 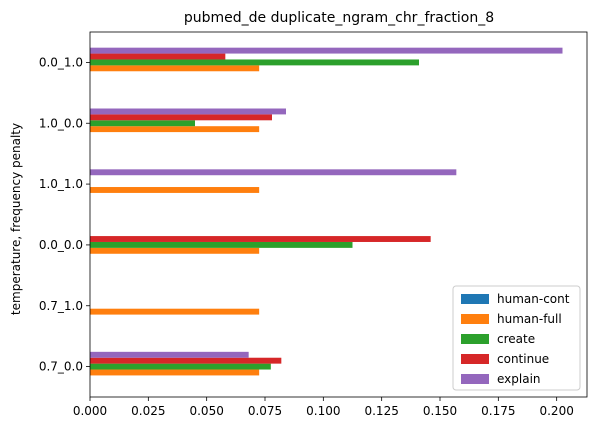 What do you see at coordinates (475, 359) in the screenshot?
I see `legend-swatch-continue` at bounding box center [475, 359].